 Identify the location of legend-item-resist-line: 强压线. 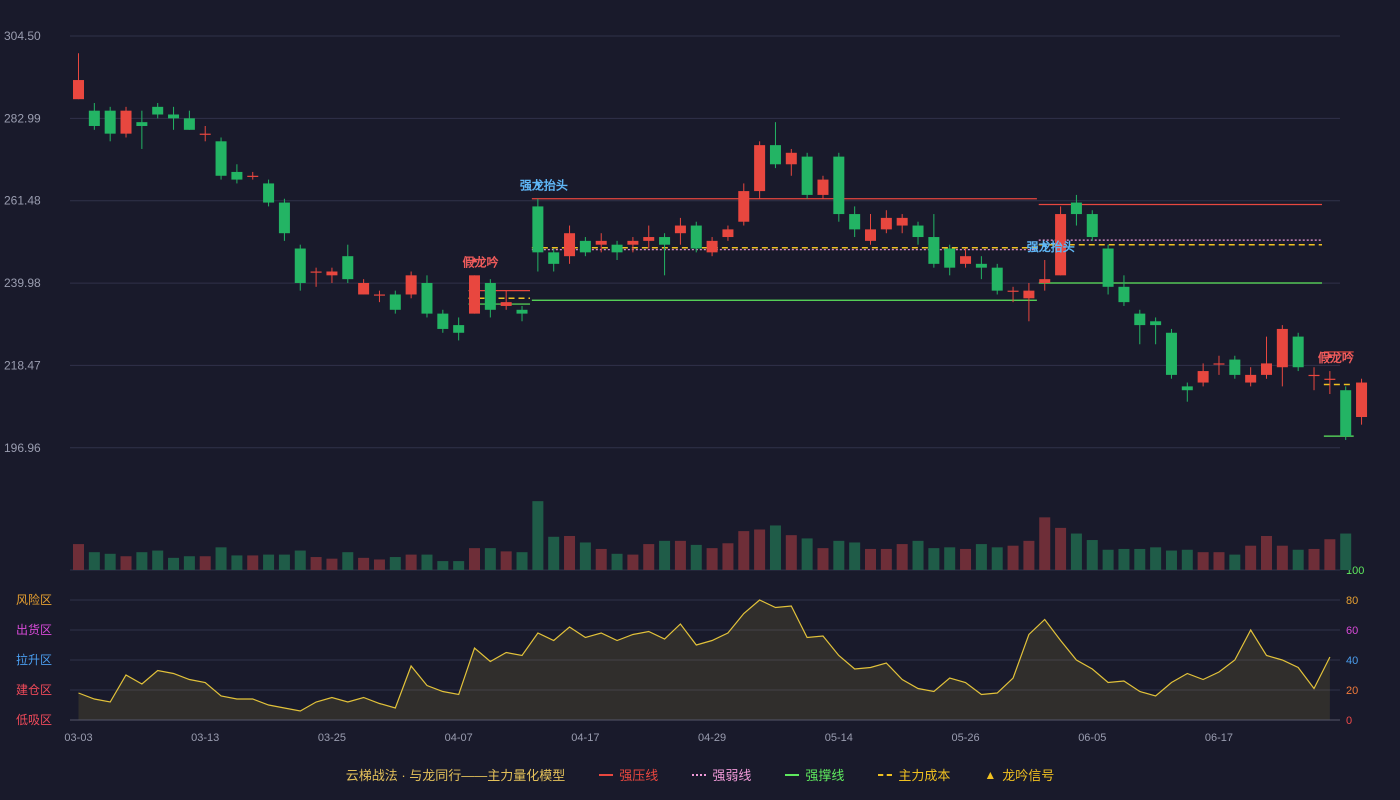
(628, 774).